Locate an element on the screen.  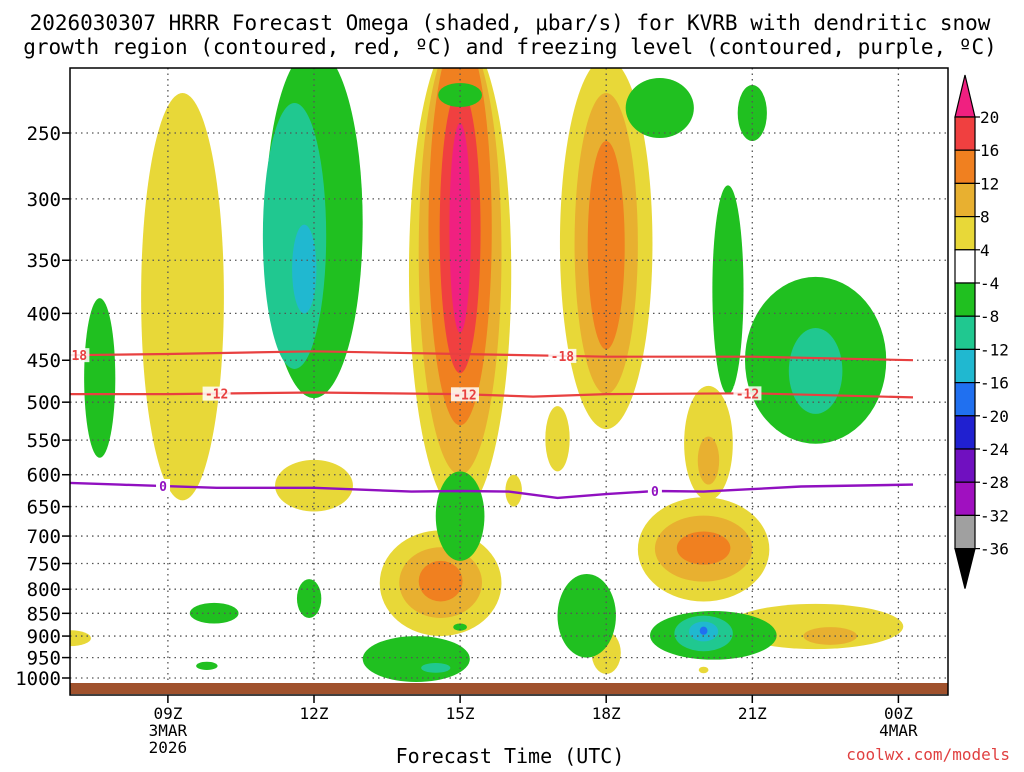
dgz-label-1: -18 is located at coordinates (563, 357).